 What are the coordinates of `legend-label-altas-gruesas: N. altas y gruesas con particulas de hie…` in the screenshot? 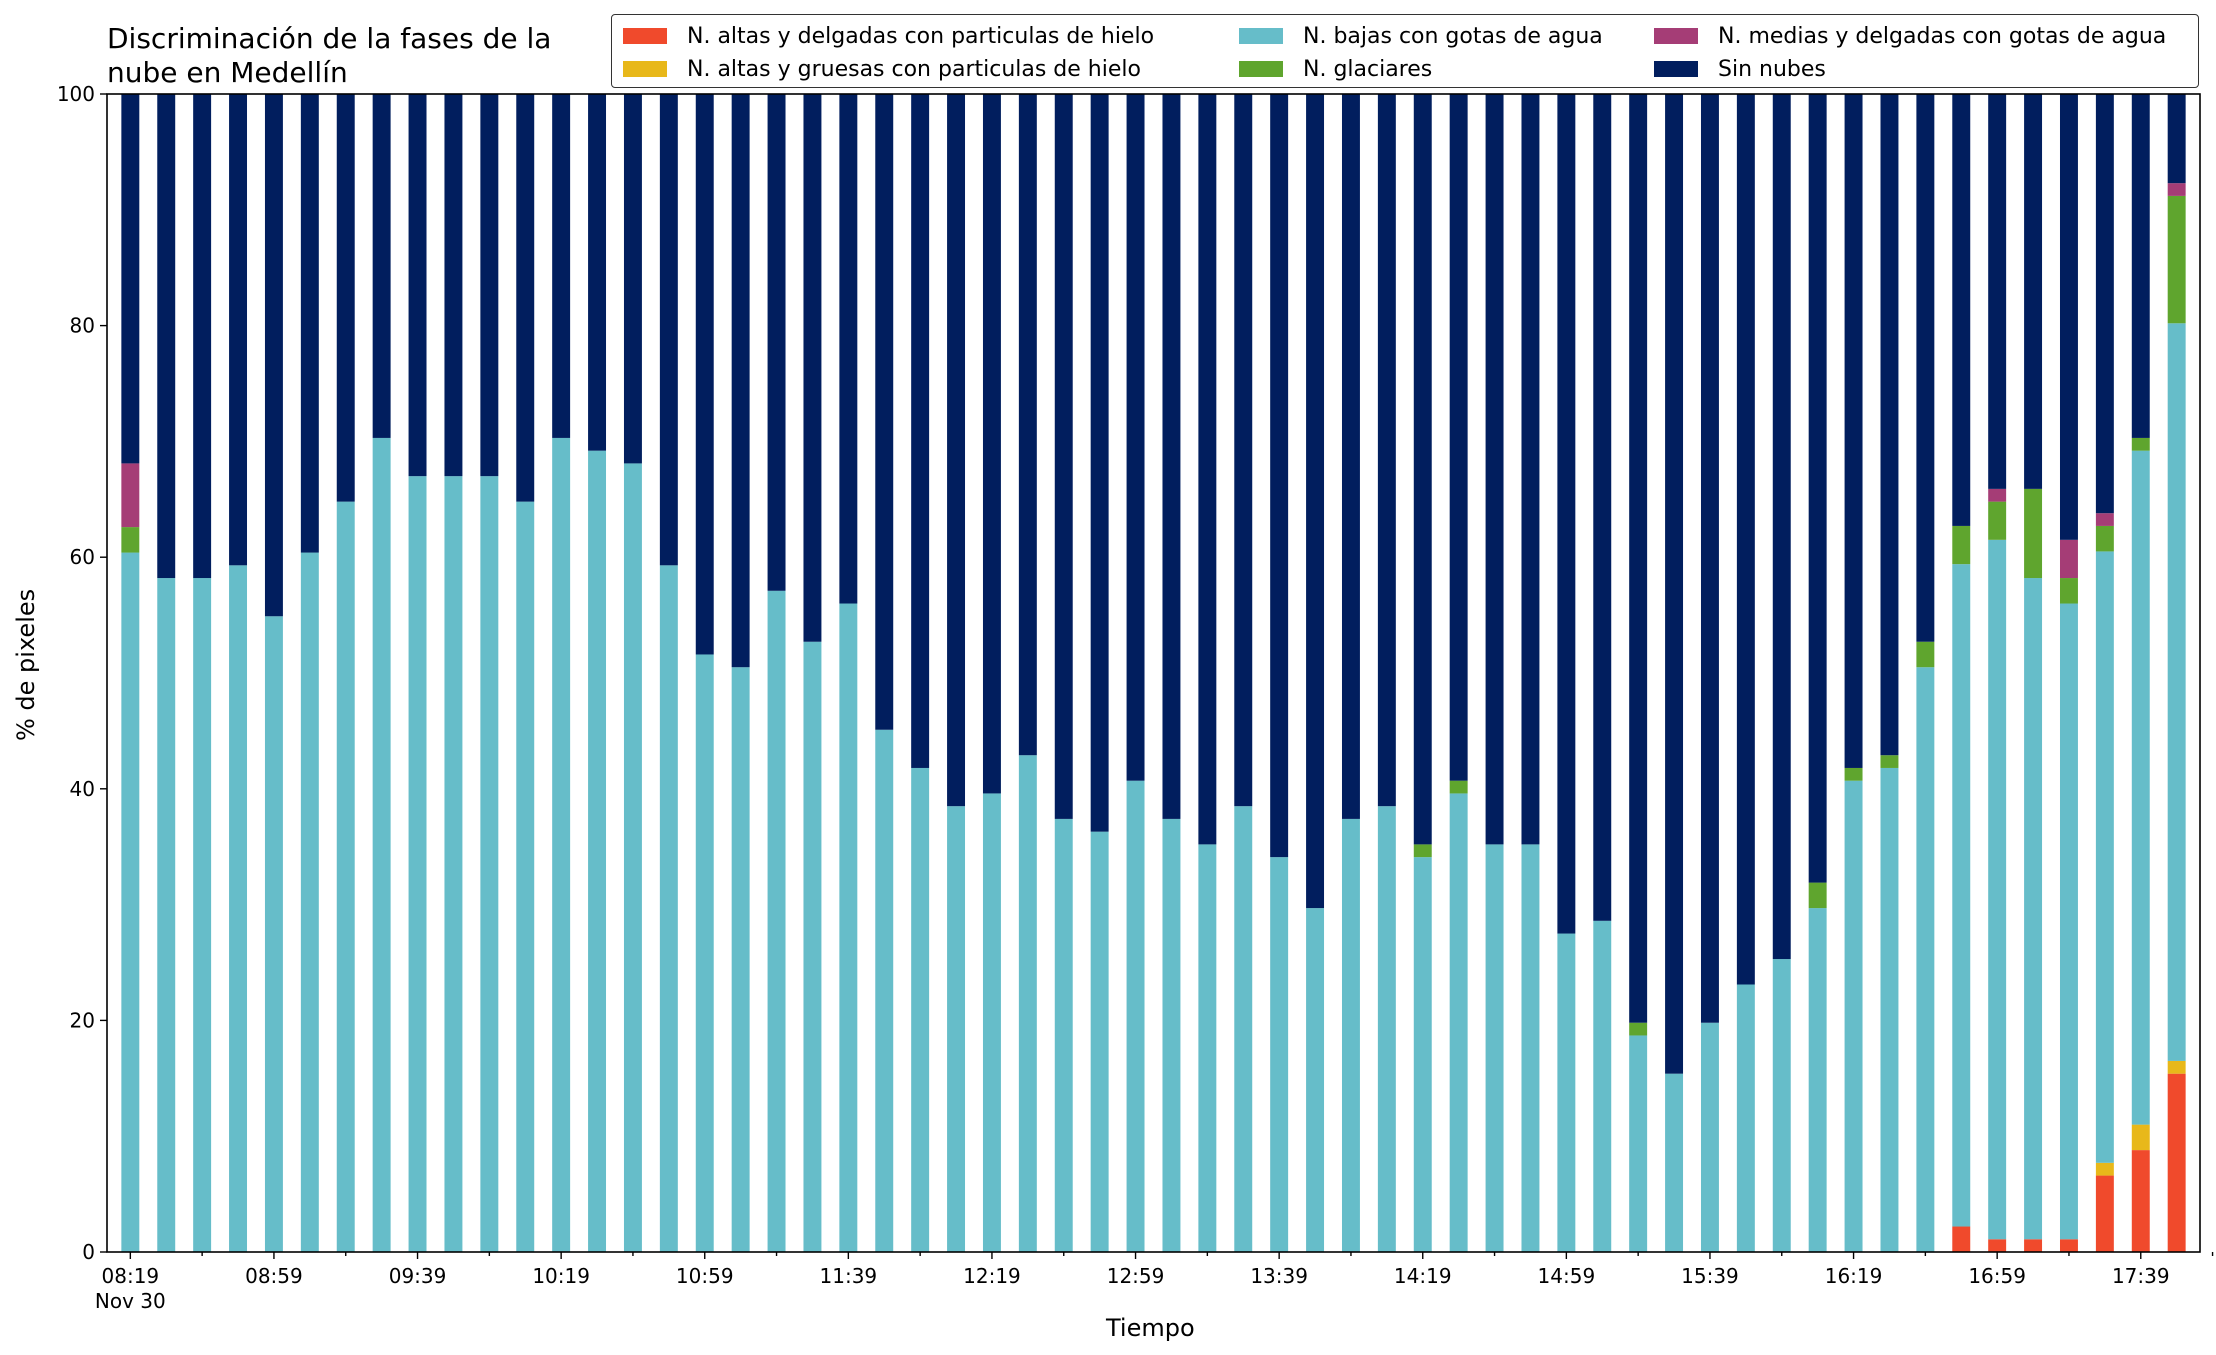 It's located at (914, 69).